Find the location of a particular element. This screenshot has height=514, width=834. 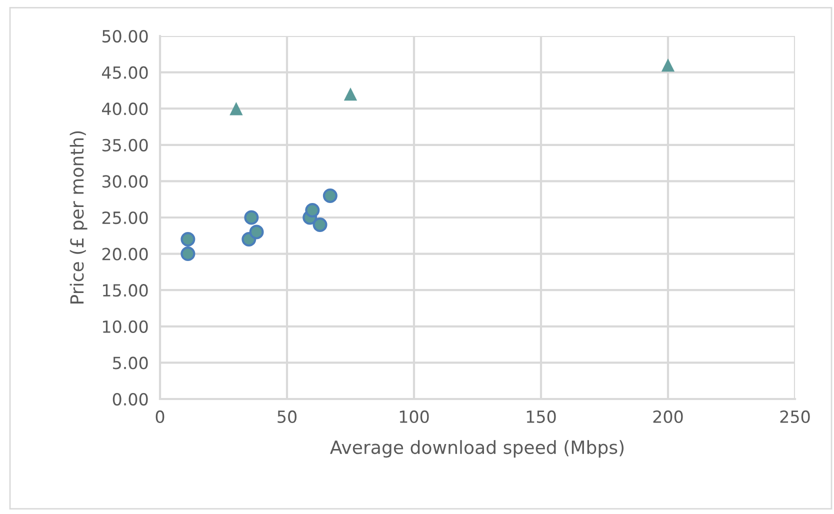

x-tick-label: 50 is located at coordinates (287, 417).